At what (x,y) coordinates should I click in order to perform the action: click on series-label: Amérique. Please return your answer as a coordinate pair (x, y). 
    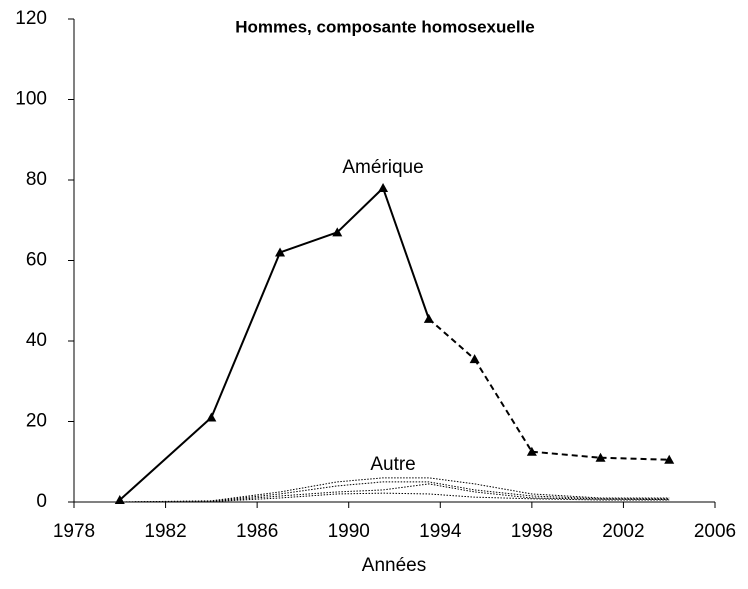
    Looking at the image, I should click on (382, 167).